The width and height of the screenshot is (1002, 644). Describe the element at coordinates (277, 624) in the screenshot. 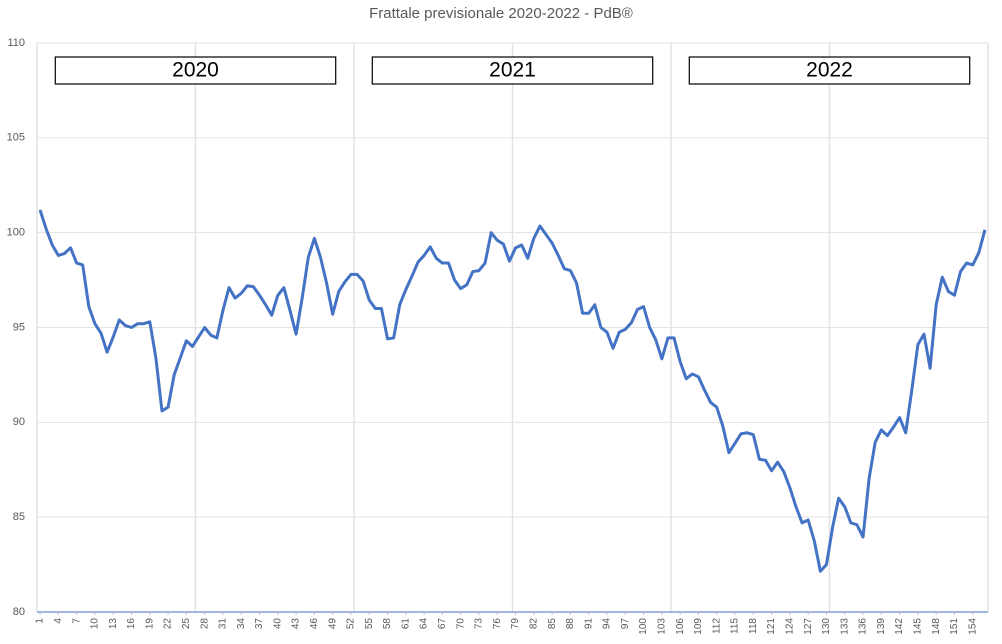

I see `x-tick-label: 40` at that location.